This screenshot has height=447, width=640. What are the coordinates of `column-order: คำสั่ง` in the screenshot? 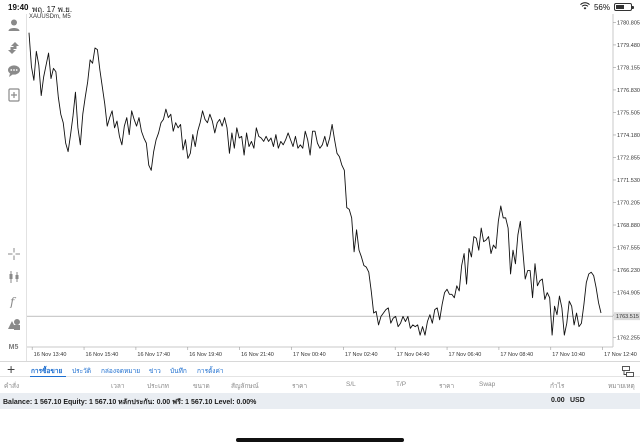 It's located at (12, 386).